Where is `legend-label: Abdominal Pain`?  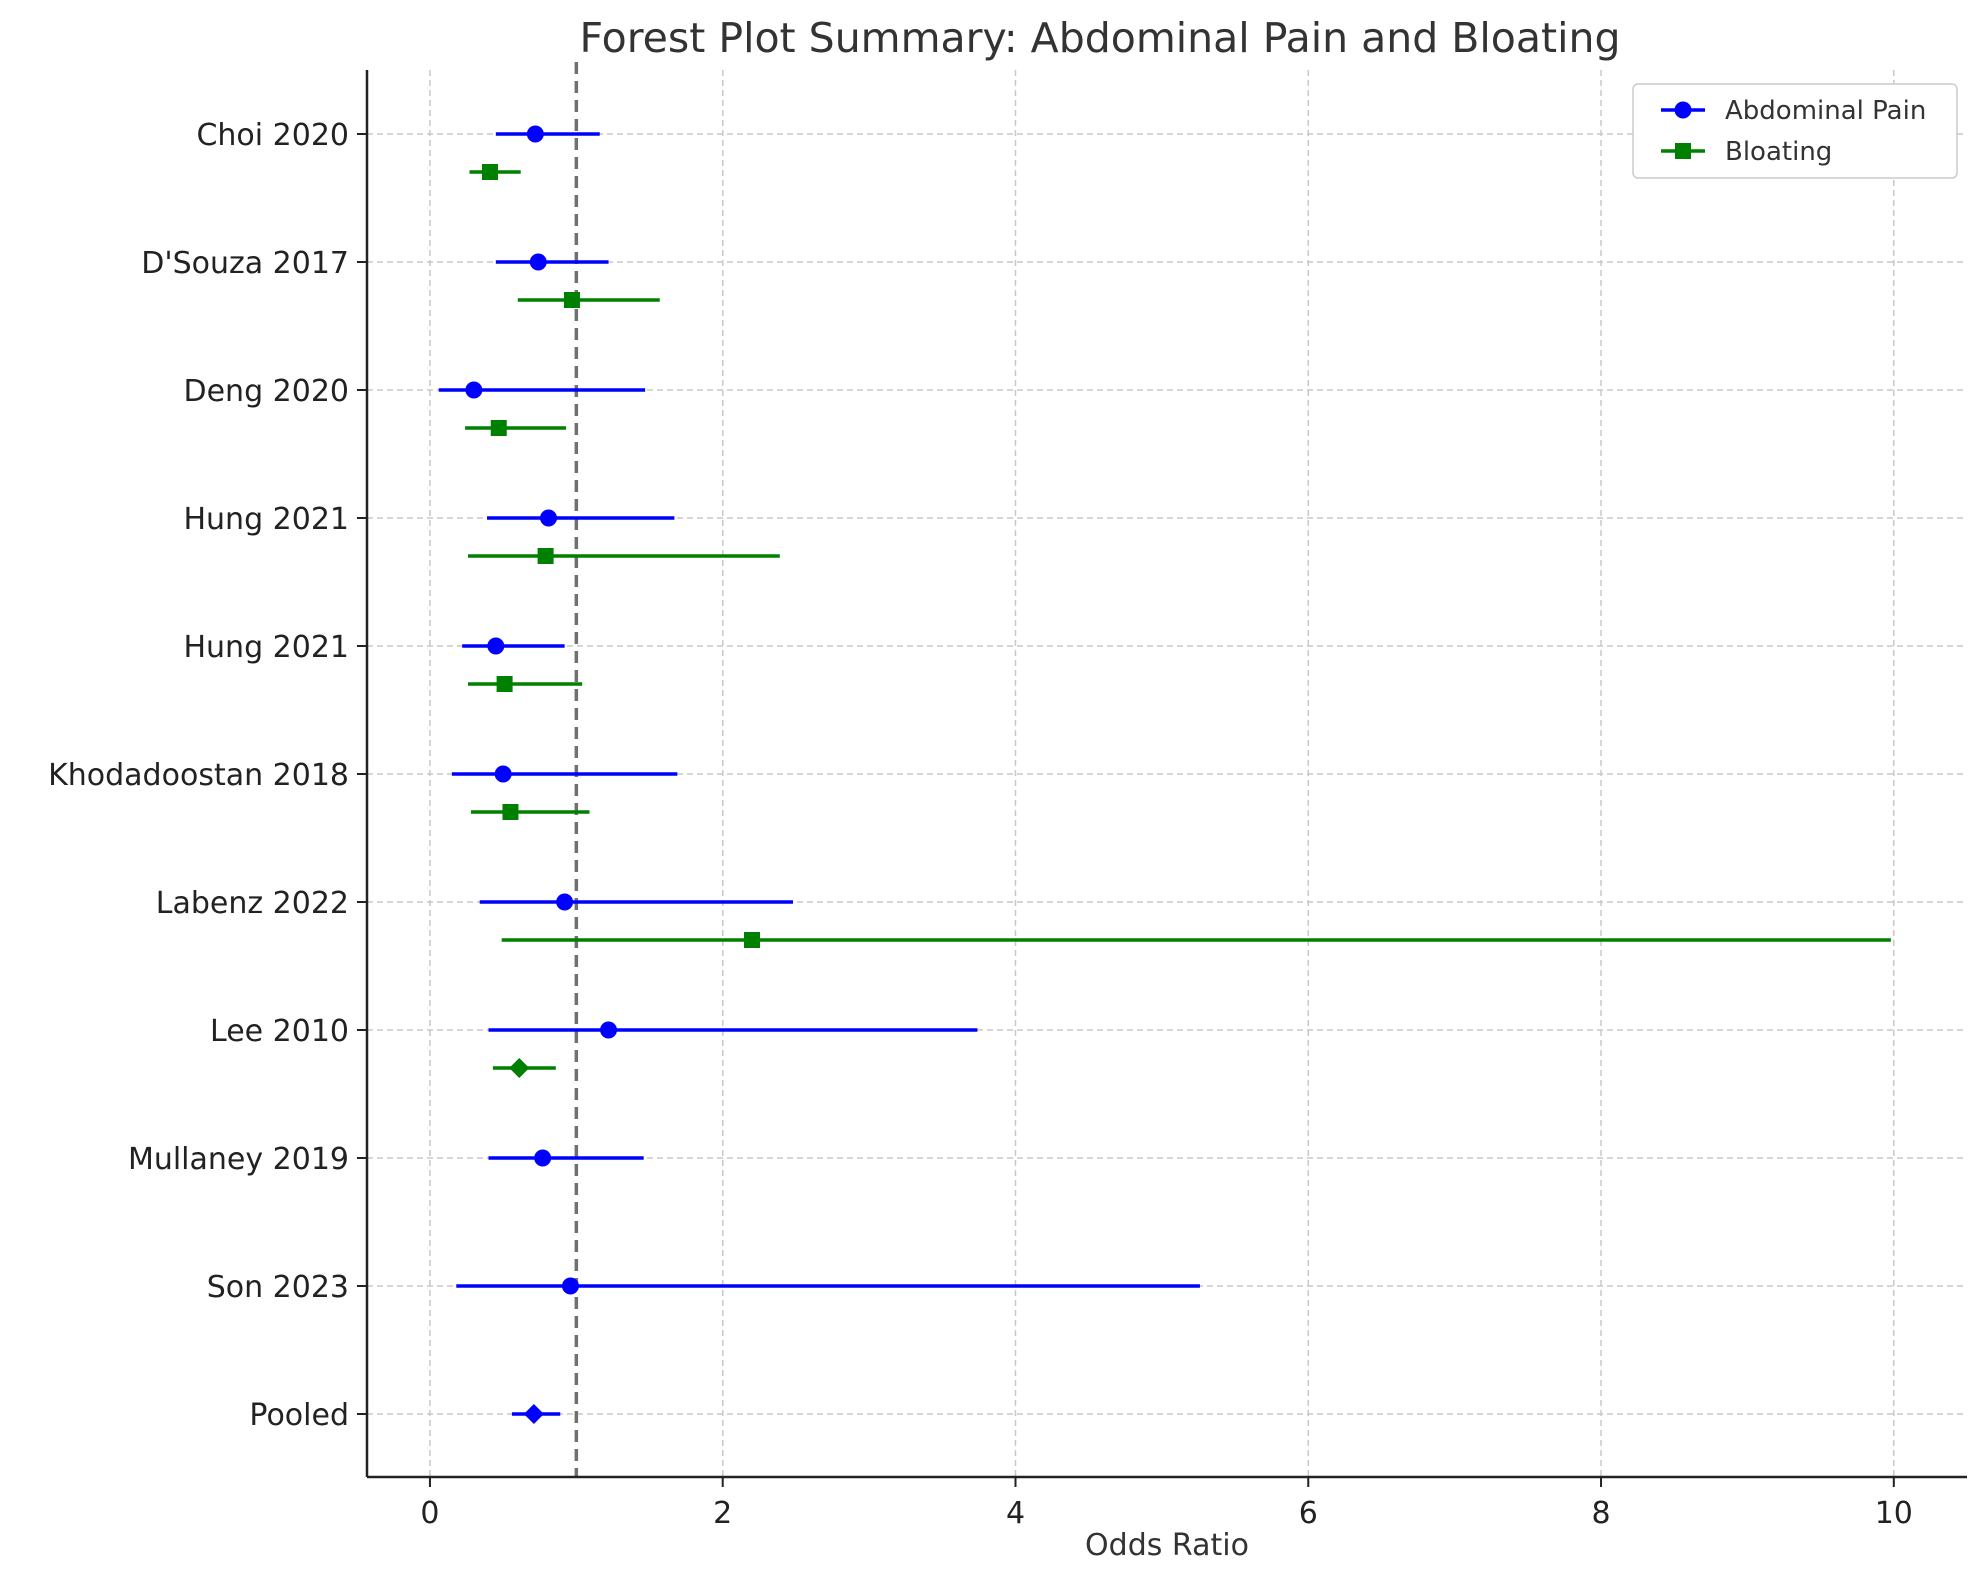 legend-label: Abdominal Pain is located at coordinates (1825, 111).